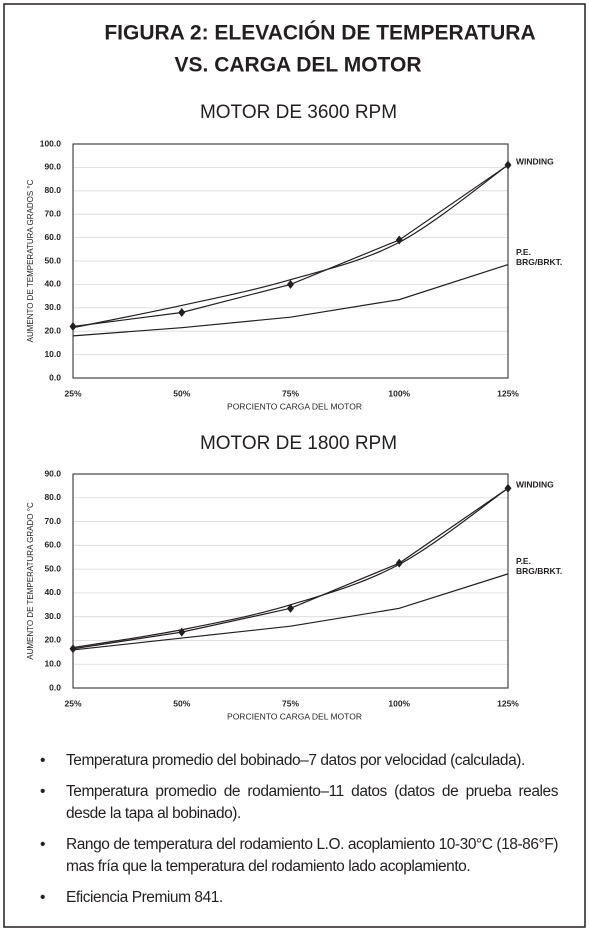 This screenshot has width=589, height=931. What do you see at coordinates (30, 260) in the screenshot?
I see `y-axis-label: AUMENTO DE TEMPERATURA GRADOS °C` at bounding box center [30, 260].